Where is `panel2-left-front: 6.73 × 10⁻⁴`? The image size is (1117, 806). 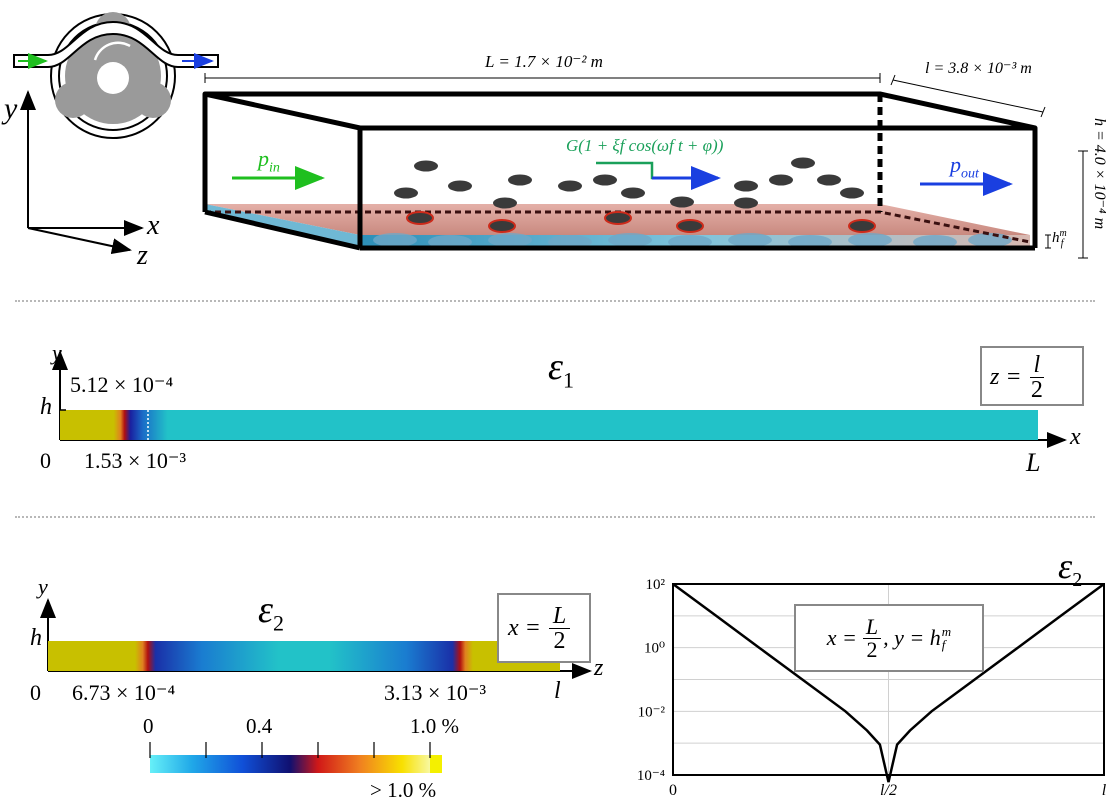
panel2-left-front: 6.73 × 10⁻⁴ is located at coordinates (124, 692).